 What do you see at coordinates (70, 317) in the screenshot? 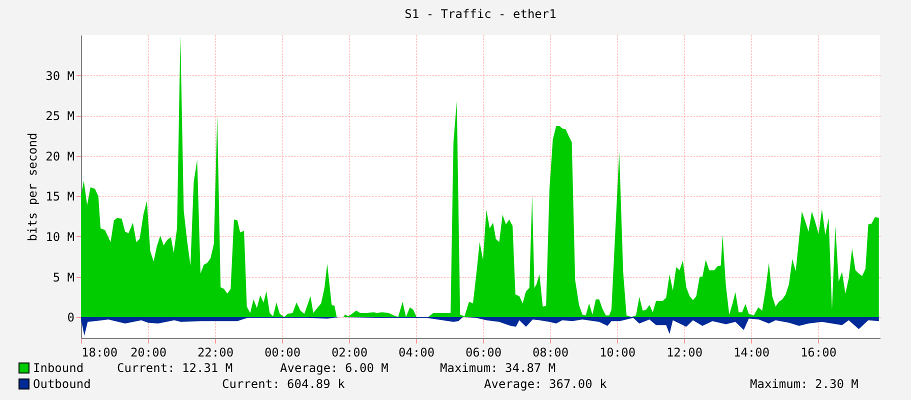
I see `y-tick-label: 0` at bounding box center [70, 317].